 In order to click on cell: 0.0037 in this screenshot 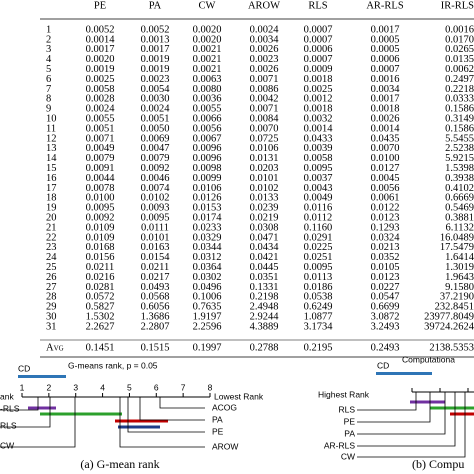, I will do `click(318, 178)`.